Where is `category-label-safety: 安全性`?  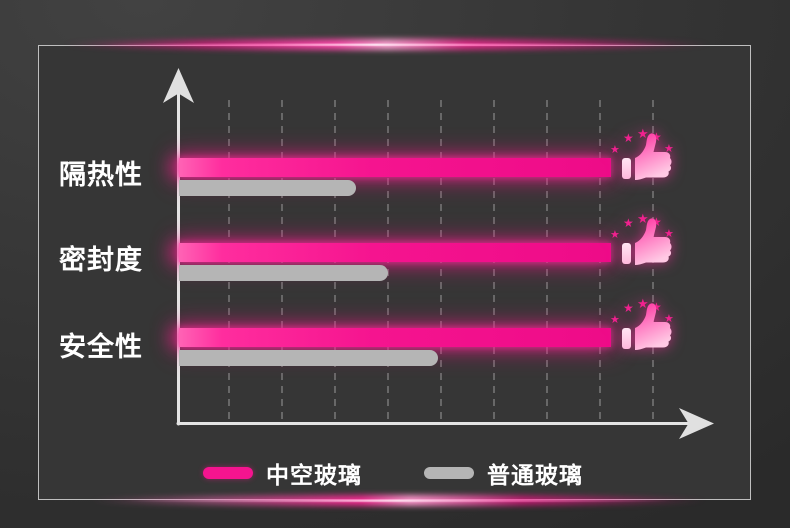
category-label-safety: 安全性 is located at coordinates (101, 347).